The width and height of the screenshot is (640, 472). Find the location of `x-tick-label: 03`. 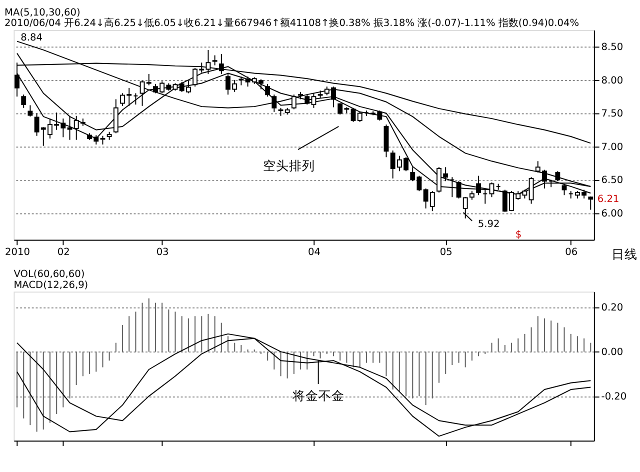

x-tick-label: 03 is located at coordinates (162, 252).